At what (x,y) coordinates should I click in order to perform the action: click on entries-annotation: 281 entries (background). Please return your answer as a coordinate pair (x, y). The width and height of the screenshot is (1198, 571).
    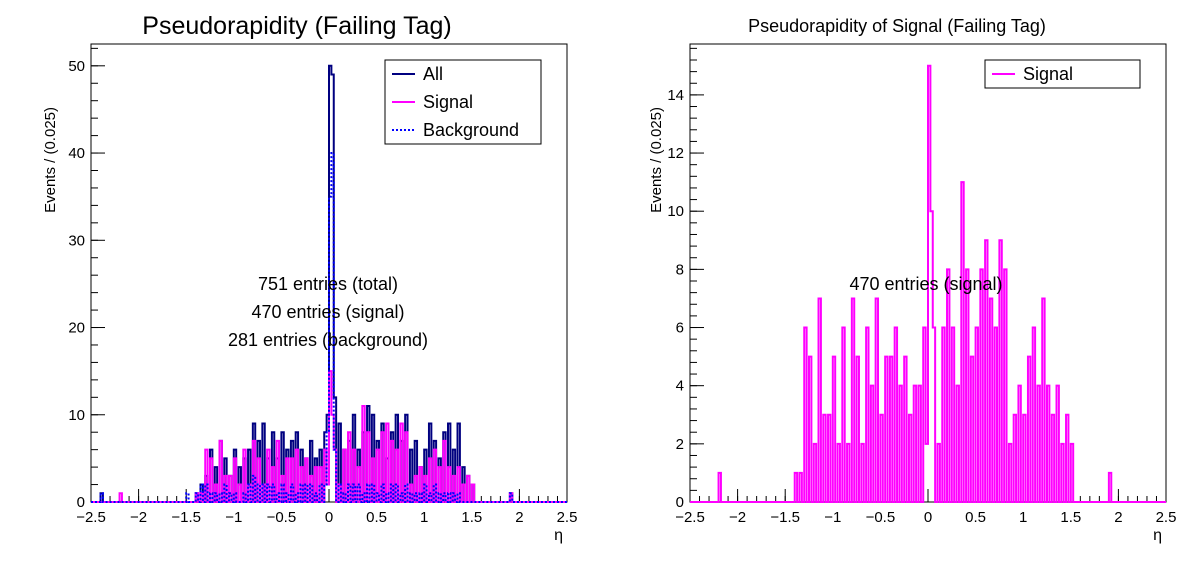
    Looking at the image, I should click on (328, 340).